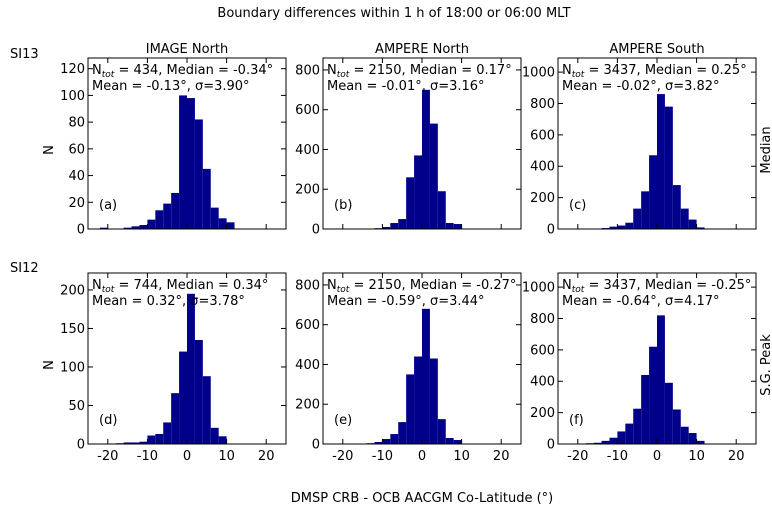 The height and width of the screenshot is (510, 772). What do you see at coordinates (107, 456) in the screenshot?
I see `x-tick-label-d: -20` at bounding box center [107, 456].